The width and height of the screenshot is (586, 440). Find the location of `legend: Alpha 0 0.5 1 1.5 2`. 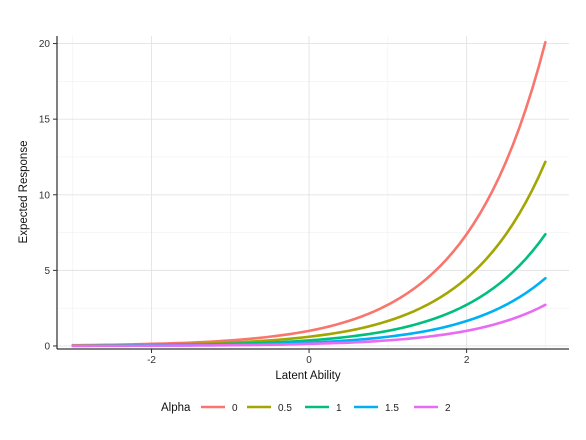

legend: Alpha 0 0.5 1 1.5 2 is located at coordinates (306, 408).